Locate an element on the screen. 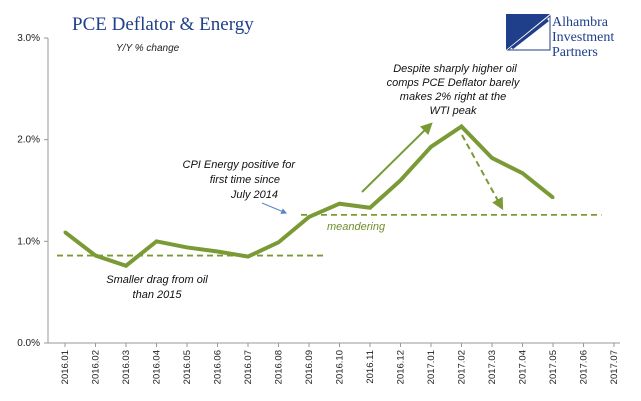 The image size is (641, 401). oil-annotation-line-2: comps PCE Deflator barely is located at coordinates (454, 83).